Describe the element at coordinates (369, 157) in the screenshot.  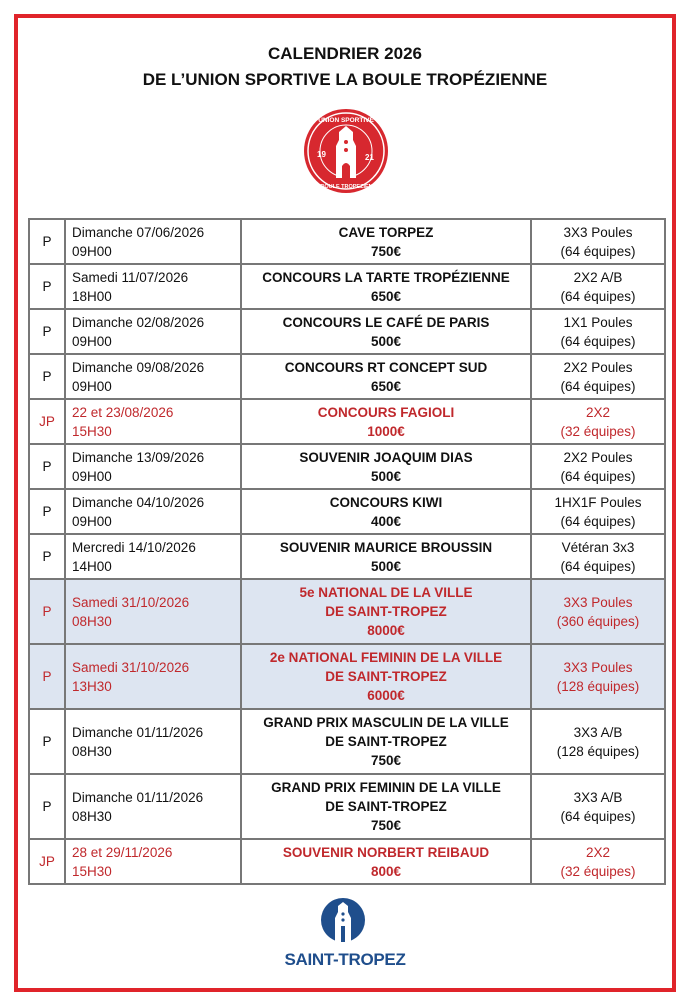
I see `svg-text: 21` at that location.